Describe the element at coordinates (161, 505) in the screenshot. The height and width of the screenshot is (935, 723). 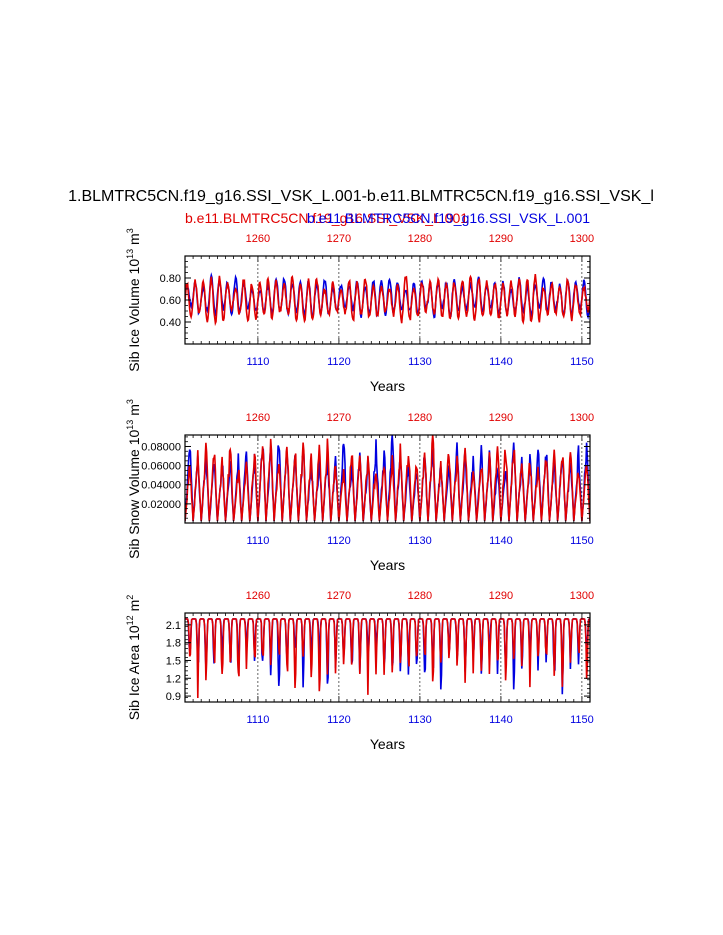
I see `ytick-label: 0.02000` at that location.